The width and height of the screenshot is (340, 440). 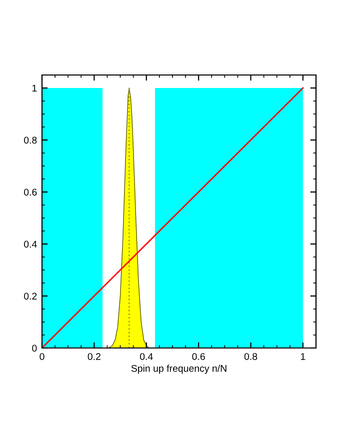 I want to click on y-tick-label: 0.6, so click(x=30, y=192).